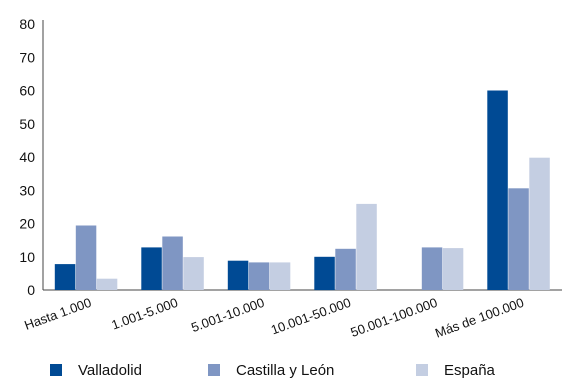 This screenshot has height=383, width=566. What do you see at coordinates (470, 370) in the screenshot?
I see `legend-label: España` at bounding box center [470, 370].